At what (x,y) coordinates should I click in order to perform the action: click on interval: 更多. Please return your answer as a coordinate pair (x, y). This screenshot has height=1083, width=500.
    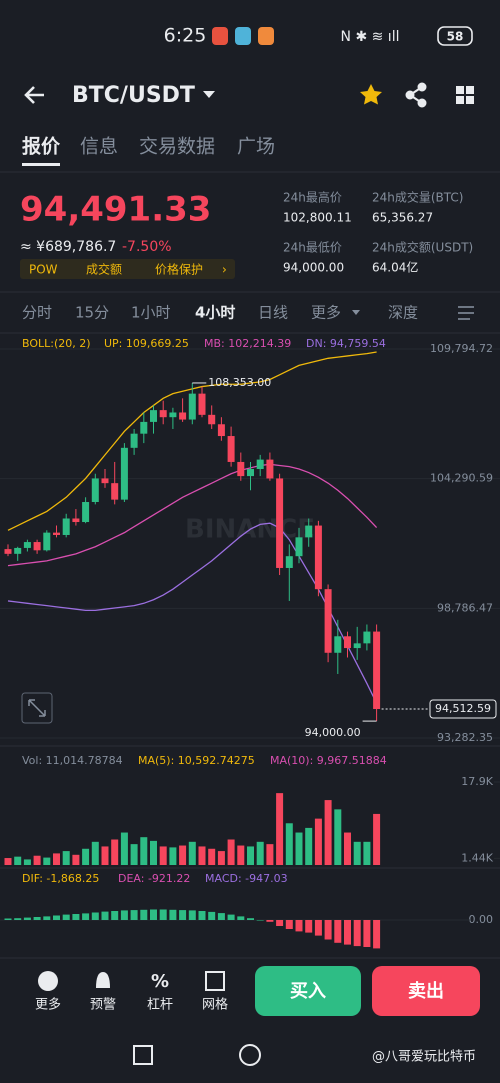
    Looking at the image, I should click on (326, 313).